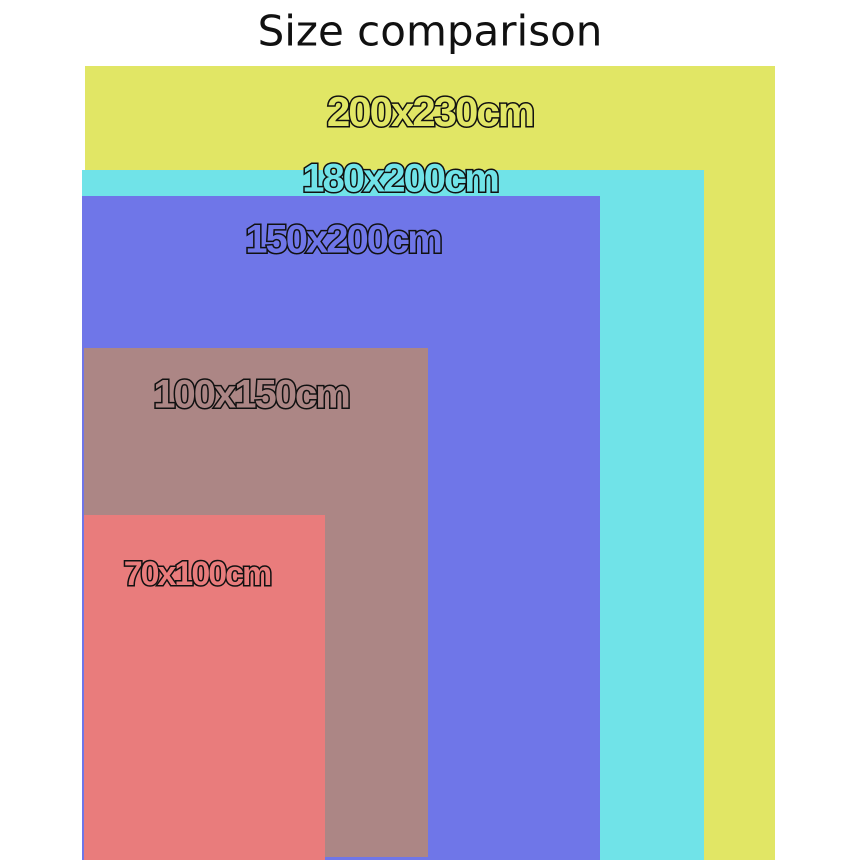  I want to click on size-label: 180x200cm, so click(400, 179).